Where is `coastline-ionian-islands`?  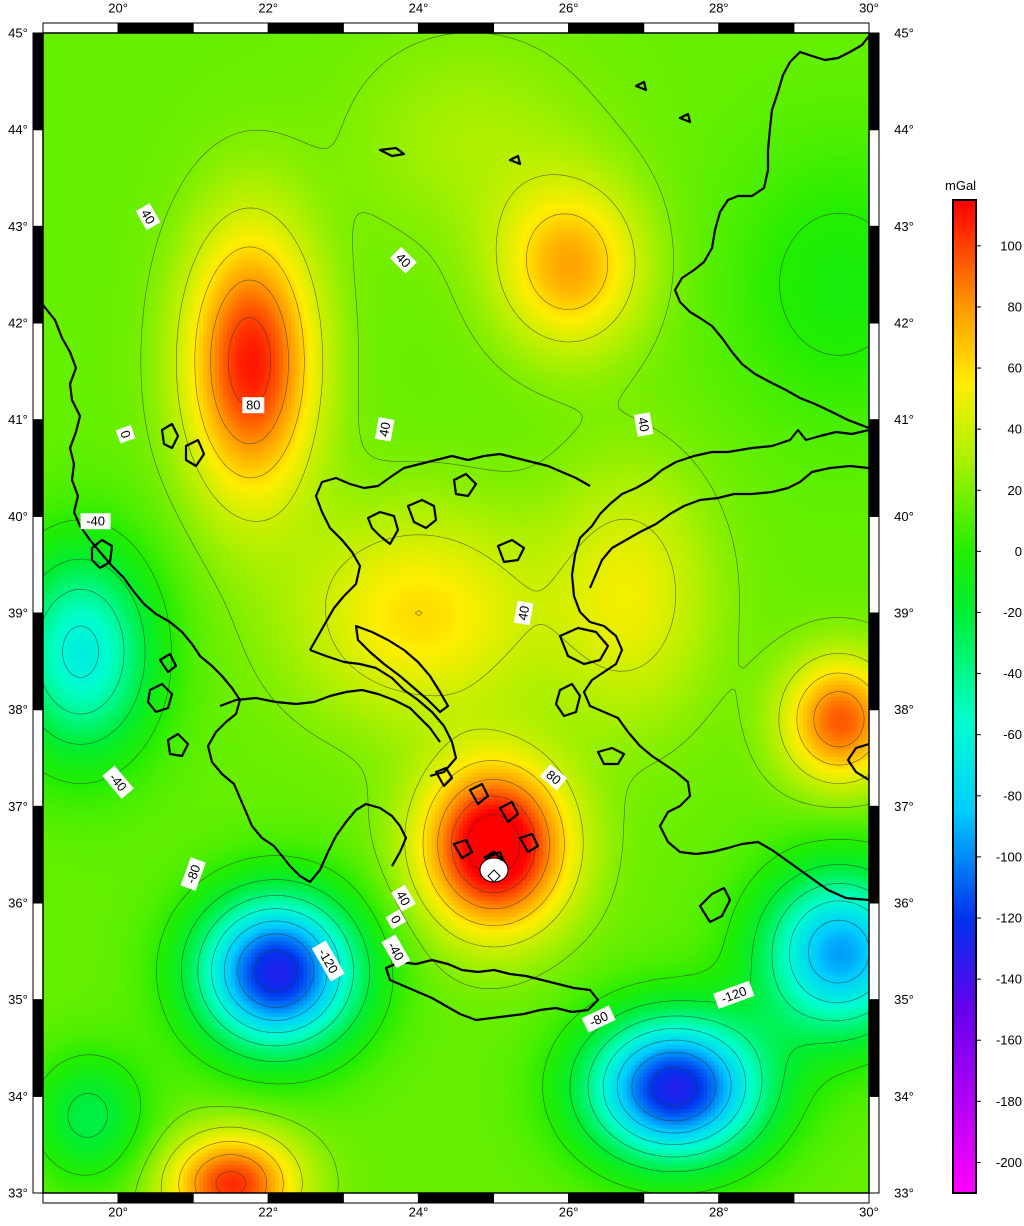
coastline-ionian-islands is located at coordinates (168, 705).